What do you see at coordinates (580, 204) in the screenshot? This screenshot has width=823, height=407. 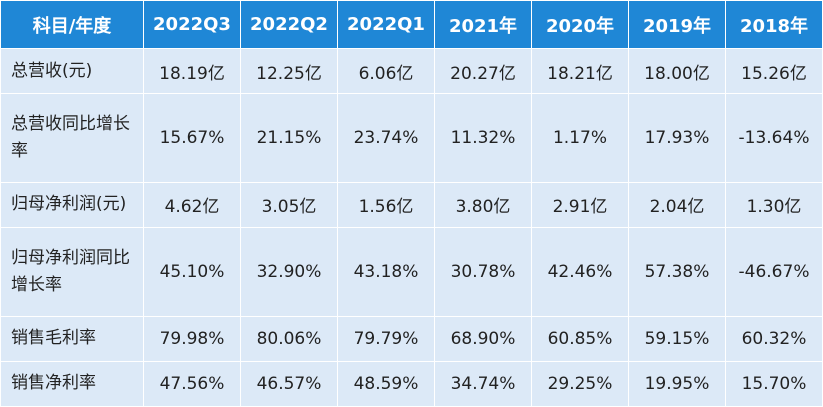 I see `data-cell: 2.91亿` at bounding box center [580, 204].